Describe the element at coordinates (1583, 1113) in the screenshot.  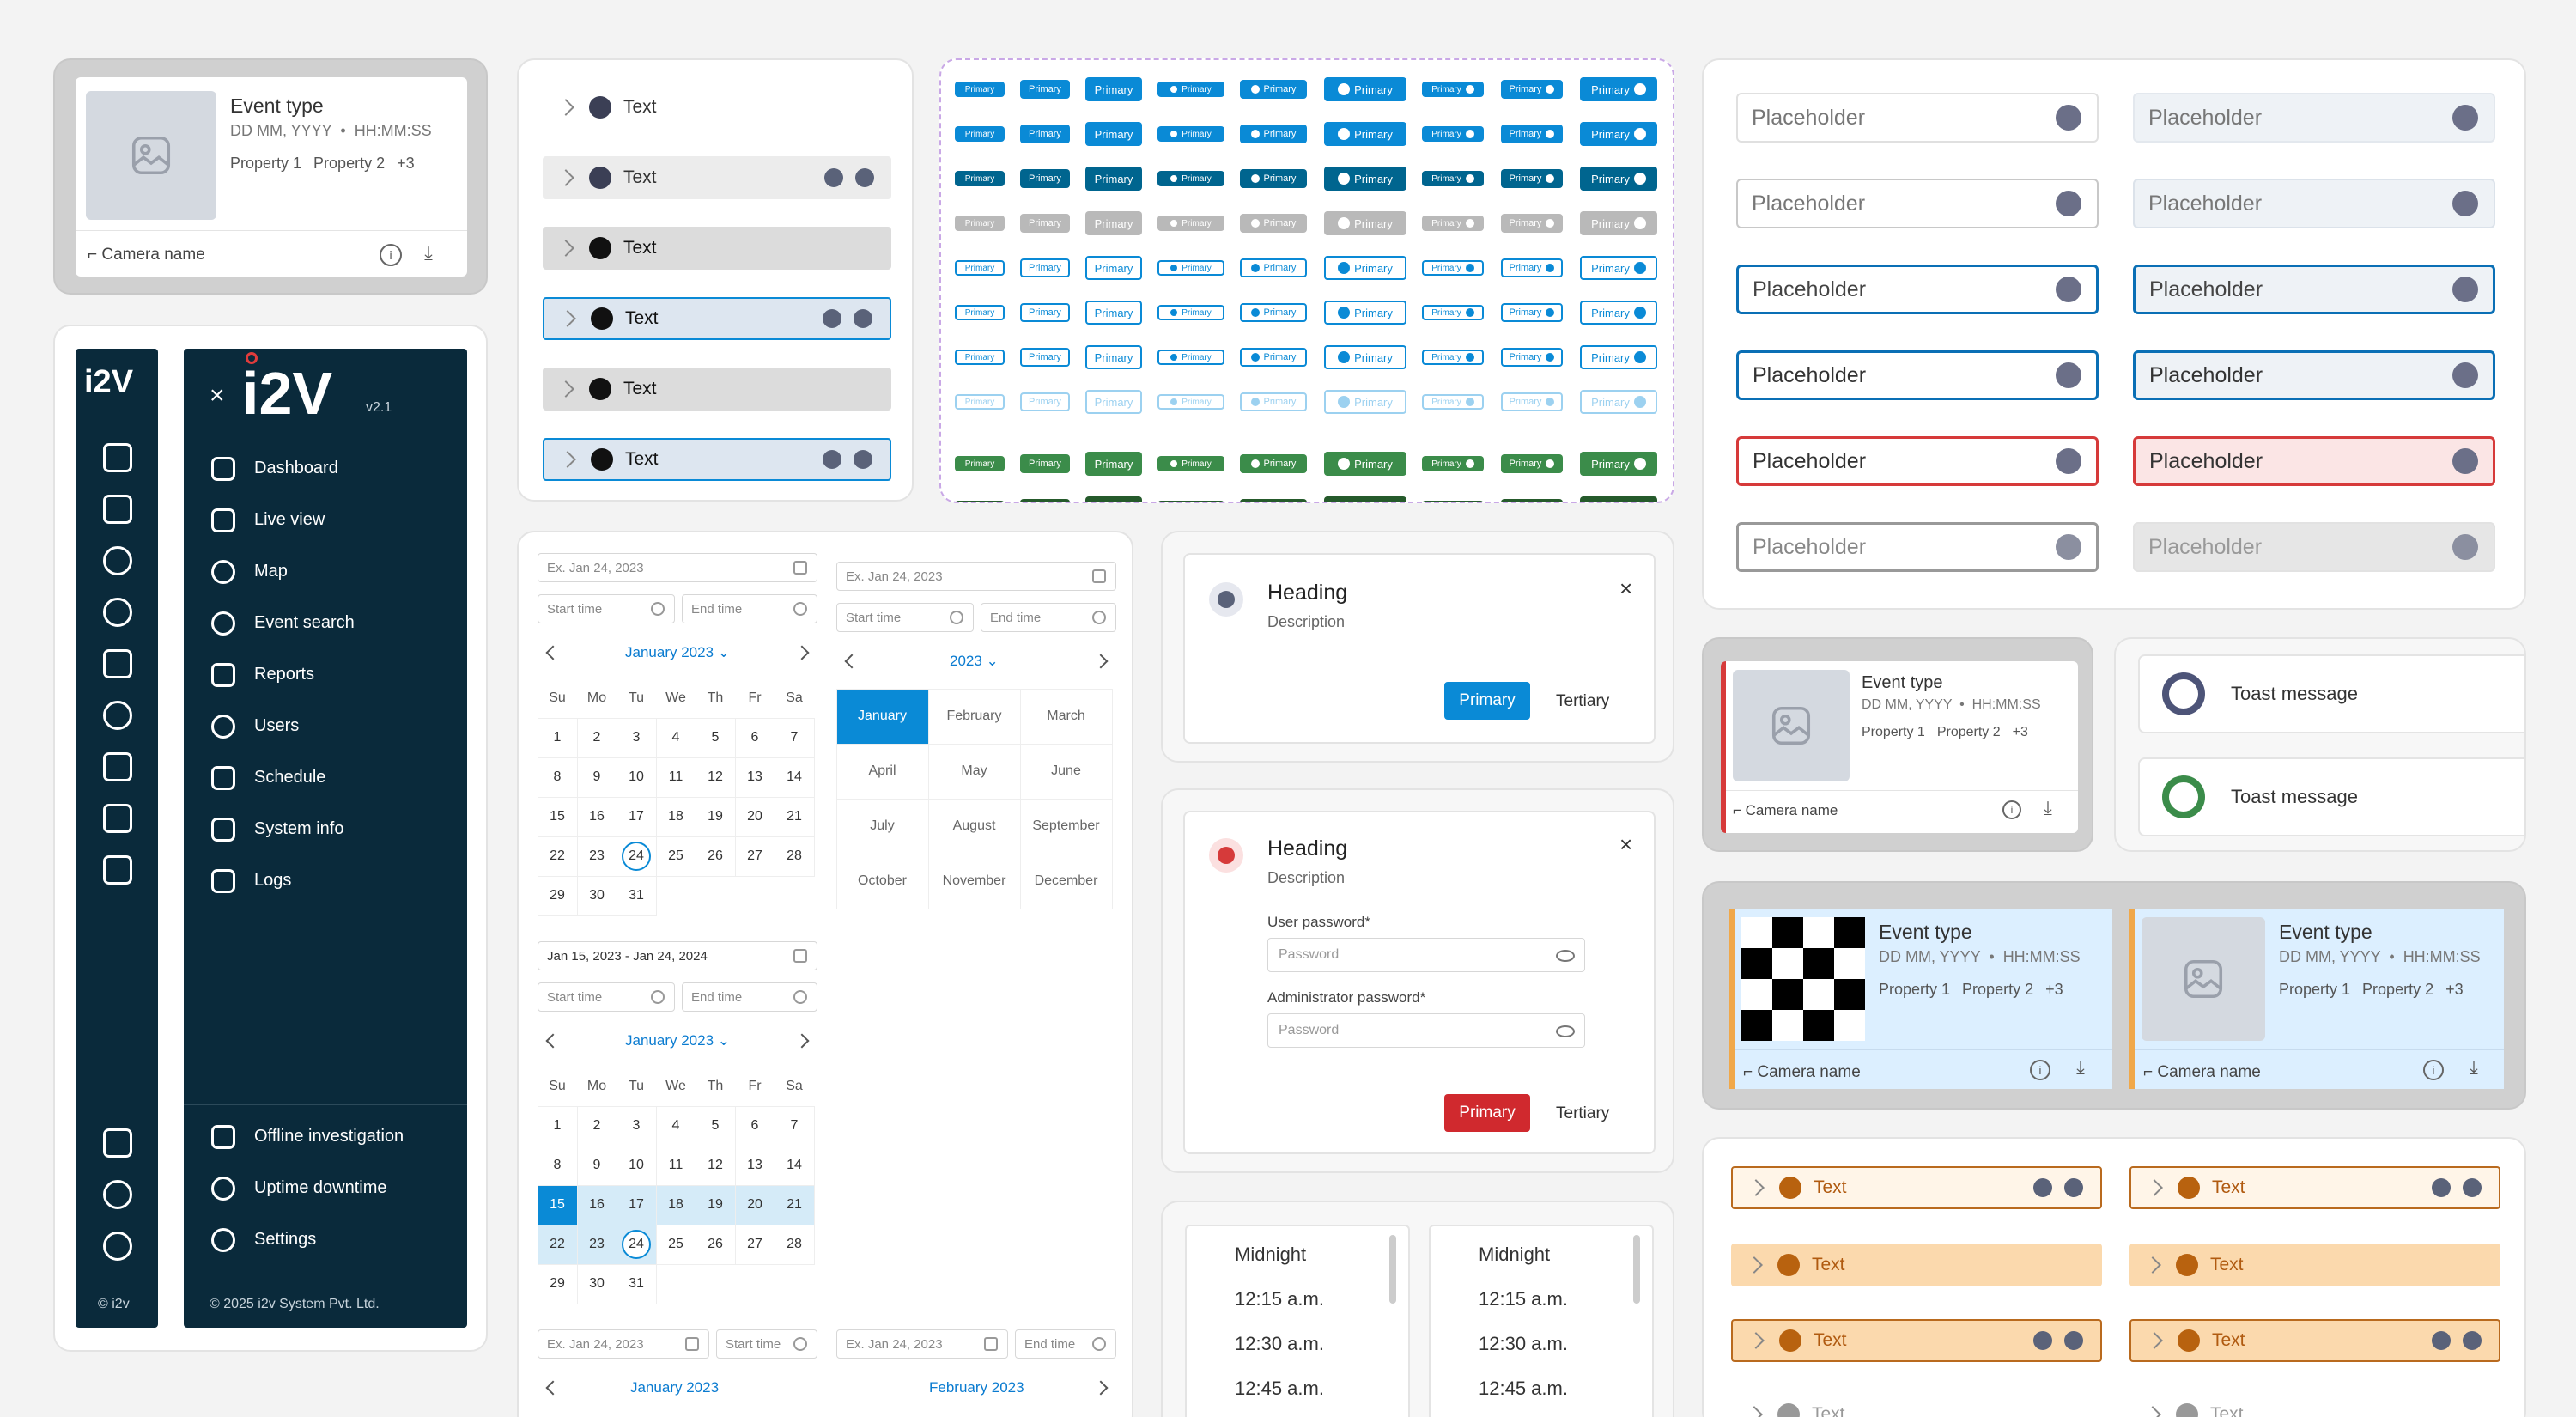
I see `tertiary-button: Tertiary` at that location.